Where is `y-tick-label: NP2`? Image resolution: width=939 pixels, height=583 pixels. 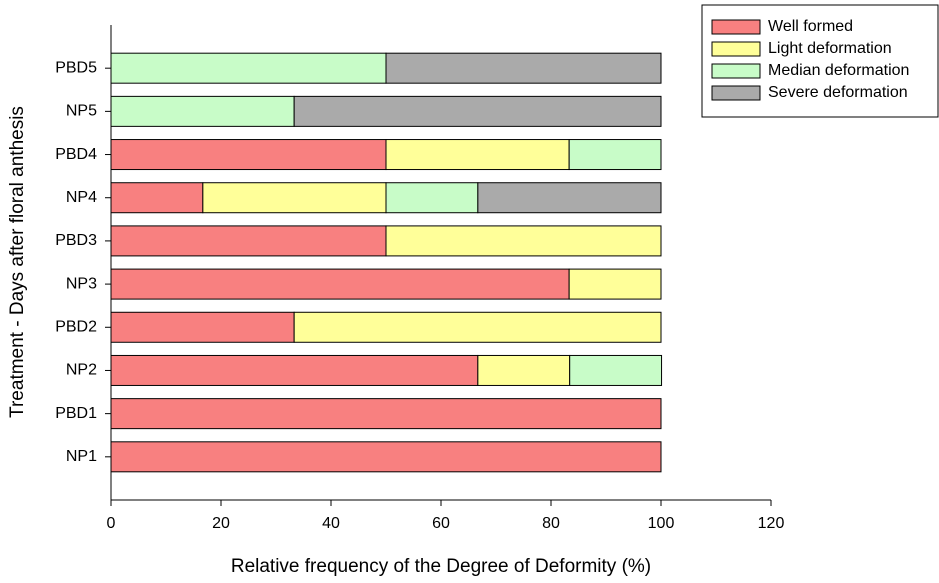 y-tick-label: NP2 is located at coordinates (81, 370).